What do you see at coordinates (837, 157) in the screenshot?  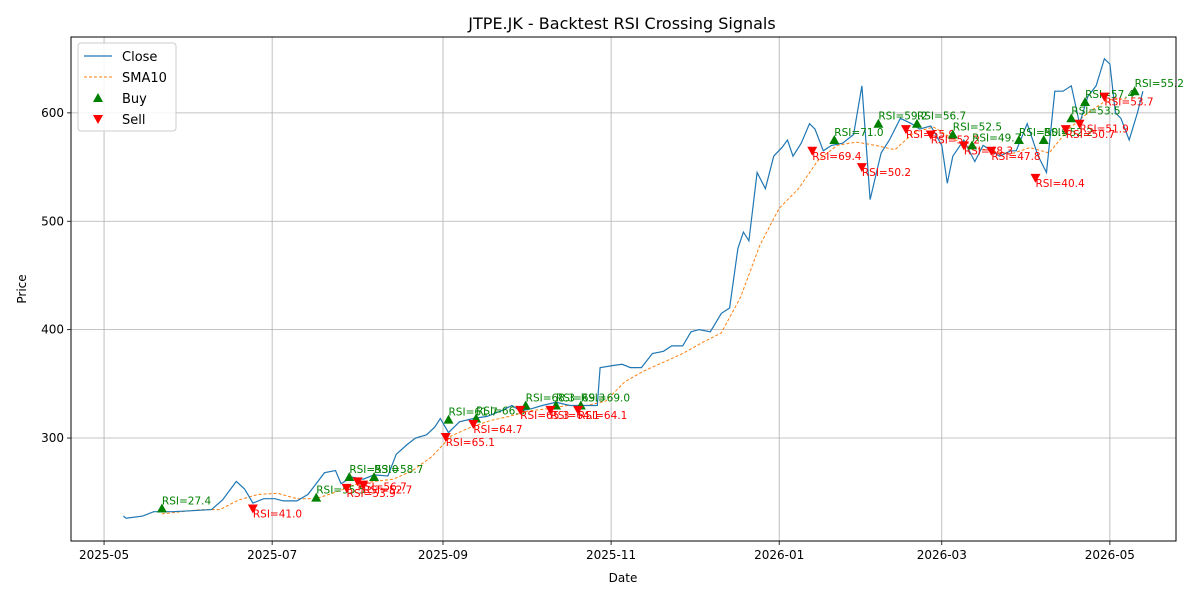 I see `sell-annotation: RSI=69.4` at bounding box center [837, 157].